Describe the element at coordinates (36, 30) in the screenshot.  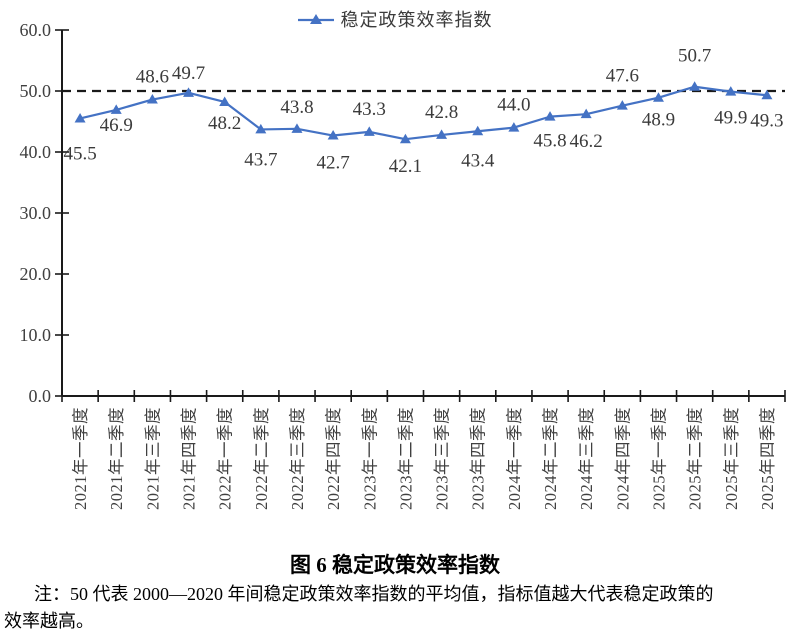
I see `y-tick-label: 60.0` at that location.